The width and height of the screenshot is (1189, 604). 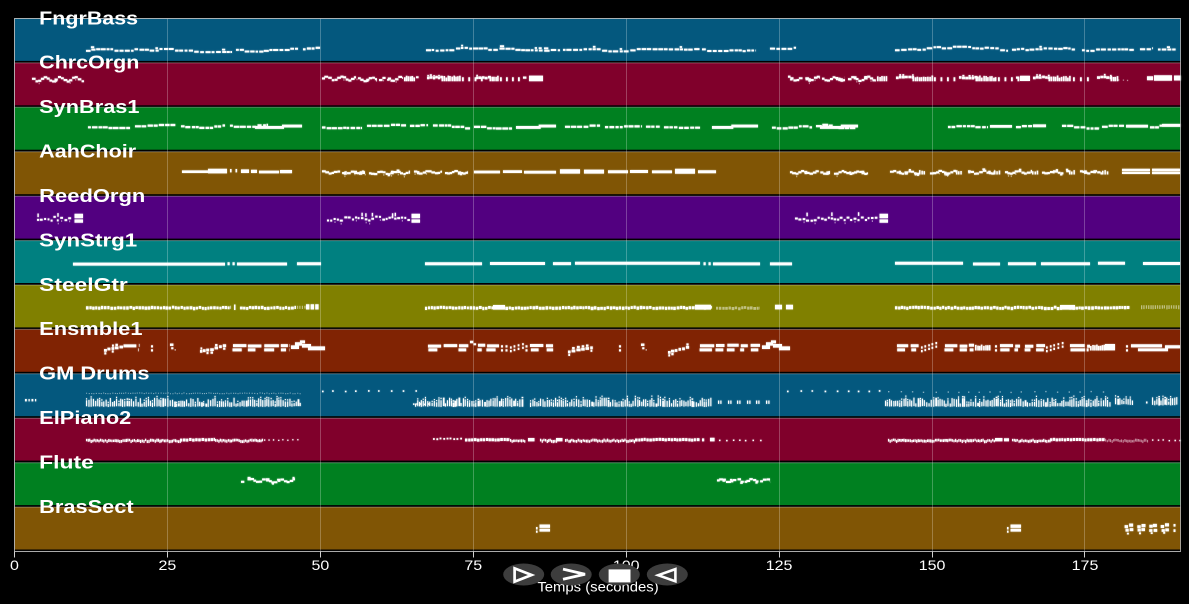 What do you see at coordinates (92, 195) in the screenshot?
I see `svg-text: ReedOrgn` at bounding box center [92, 195].